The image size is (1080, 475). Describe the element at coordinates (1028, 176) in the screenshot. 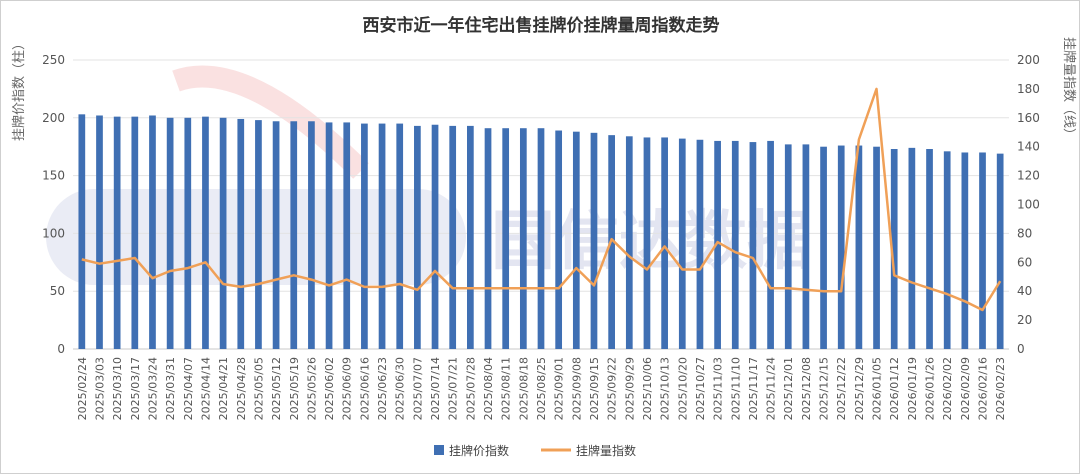

I see `y-right-tick-label: 120` at that location.